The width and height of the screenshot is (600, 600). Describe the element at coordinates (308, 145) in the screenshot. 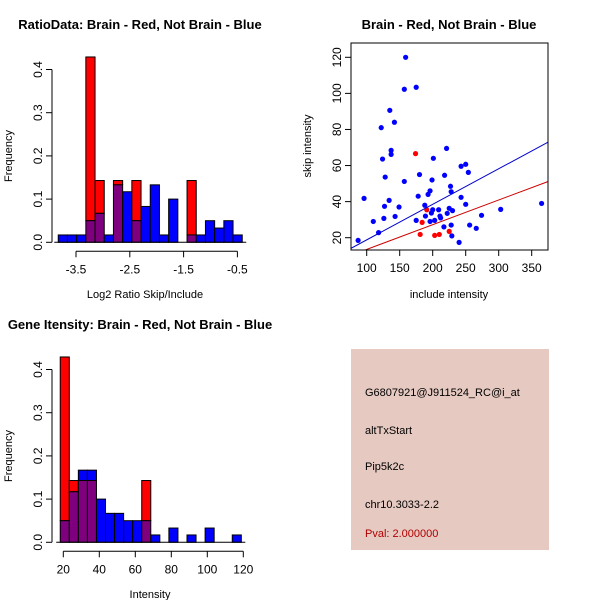

I see `scatter-ylabel: skip intensity` at that location.